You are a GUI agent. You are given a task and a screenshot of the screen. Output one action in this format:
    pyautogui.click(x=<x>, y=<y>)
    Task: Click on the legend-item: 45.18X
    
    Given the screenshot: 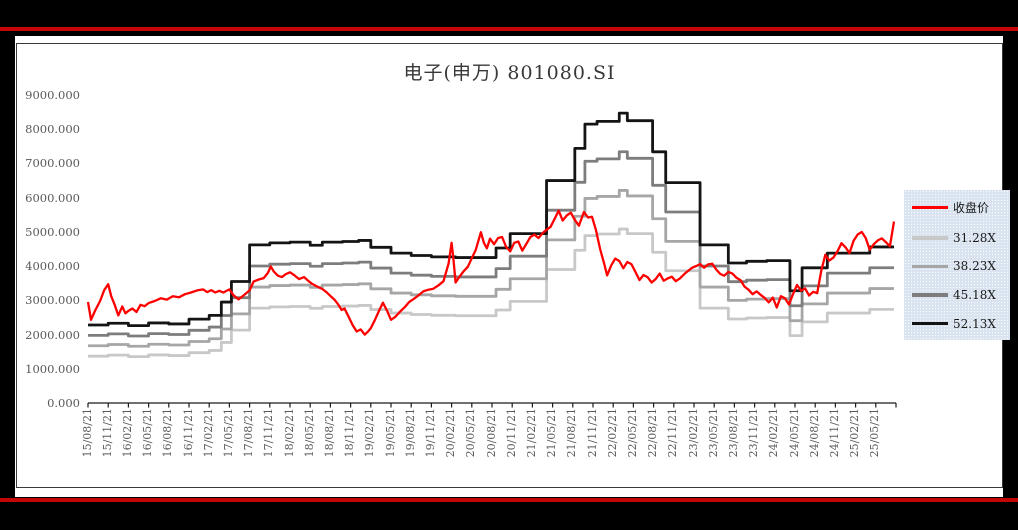 What is the action you would take?
    pyautogui.click(x=961, y=295)
    